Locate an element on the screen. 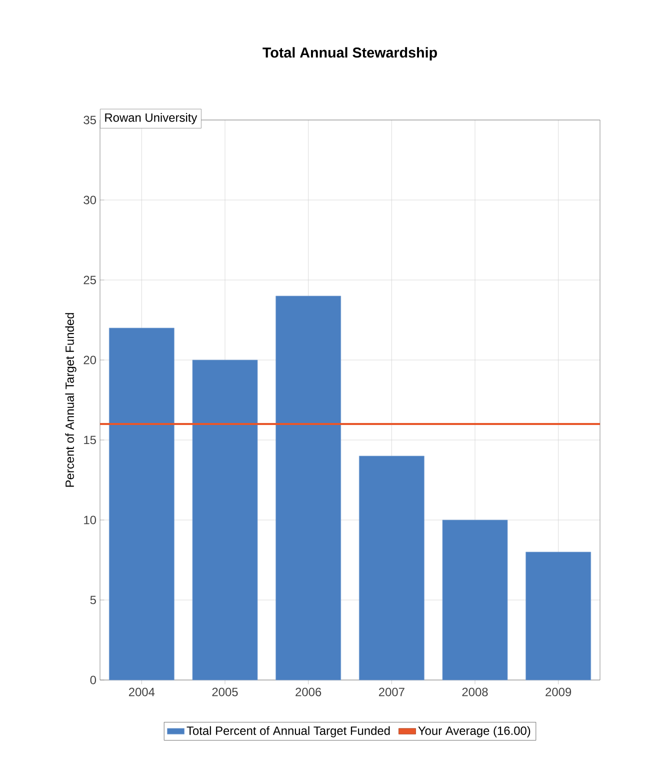  legend-label: Total Percent of Annual Target Funded is located at coordinates (288, 732).